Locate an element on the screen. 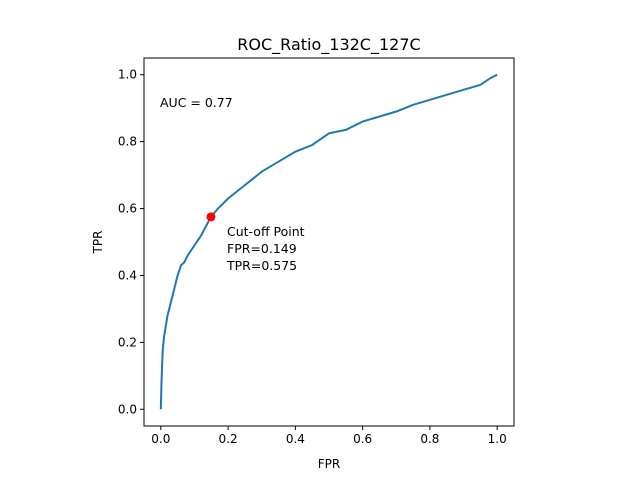  y-tick-label: 0.8 is located at coordinates (127, 142).